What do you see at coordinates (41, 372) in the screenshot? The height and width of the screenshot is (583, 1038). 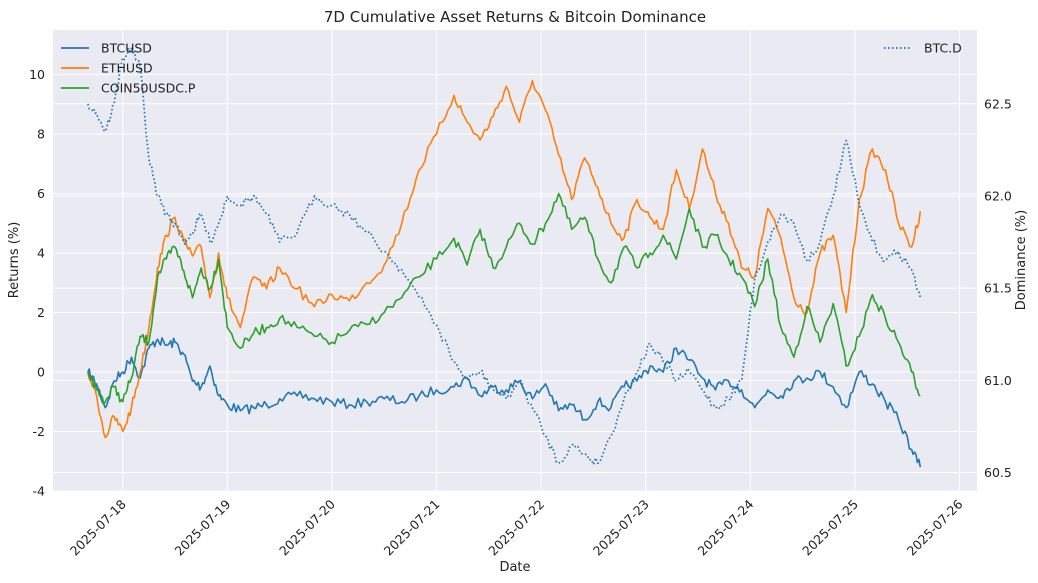 I see `y-tick-label: 0` at bounding box center [41, 372].